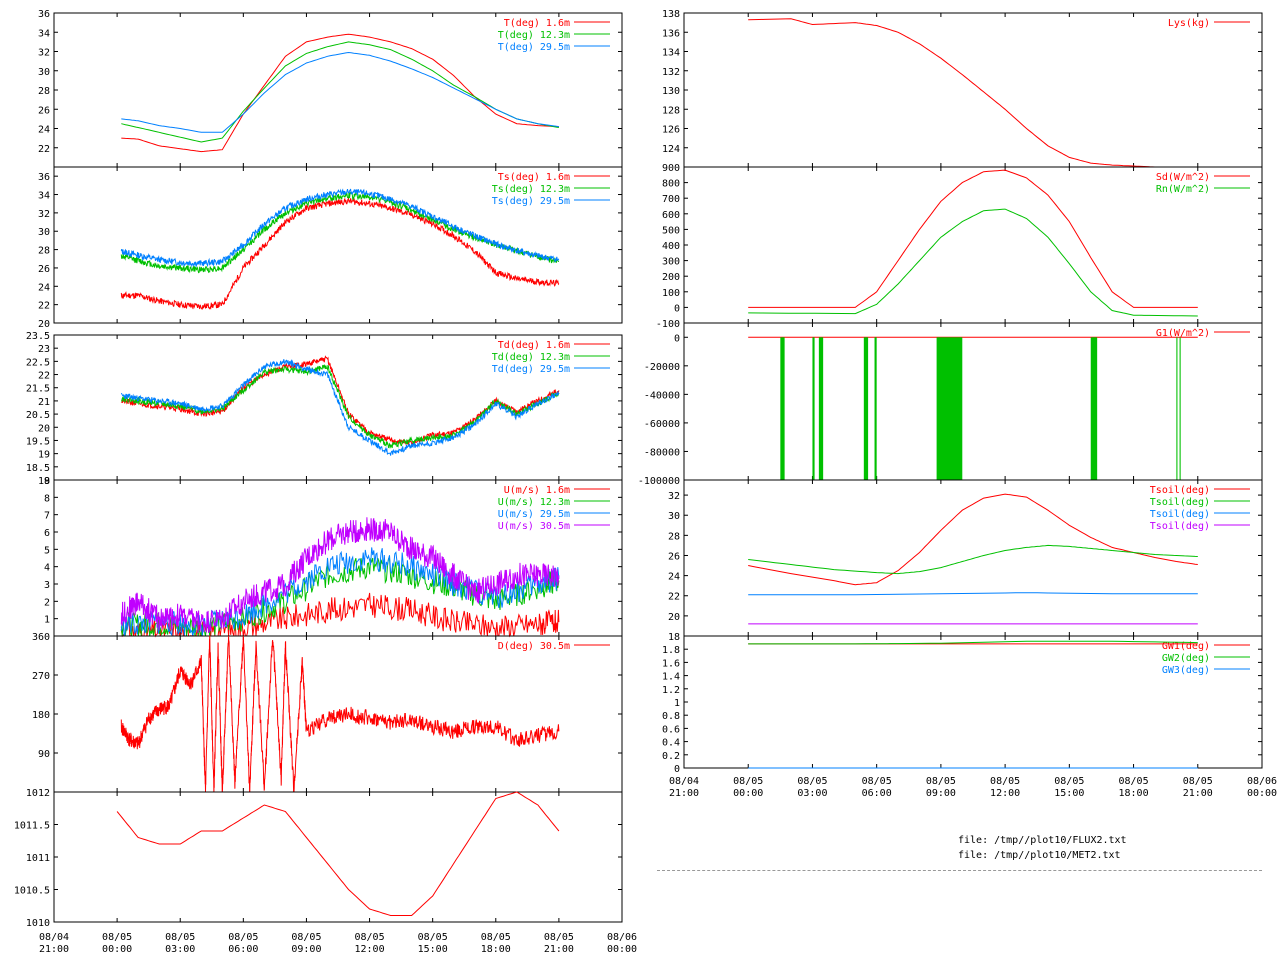  I want to click on chart-pressure: 1010 1010.5 1011 1011.5 1012, so click(318, 858).